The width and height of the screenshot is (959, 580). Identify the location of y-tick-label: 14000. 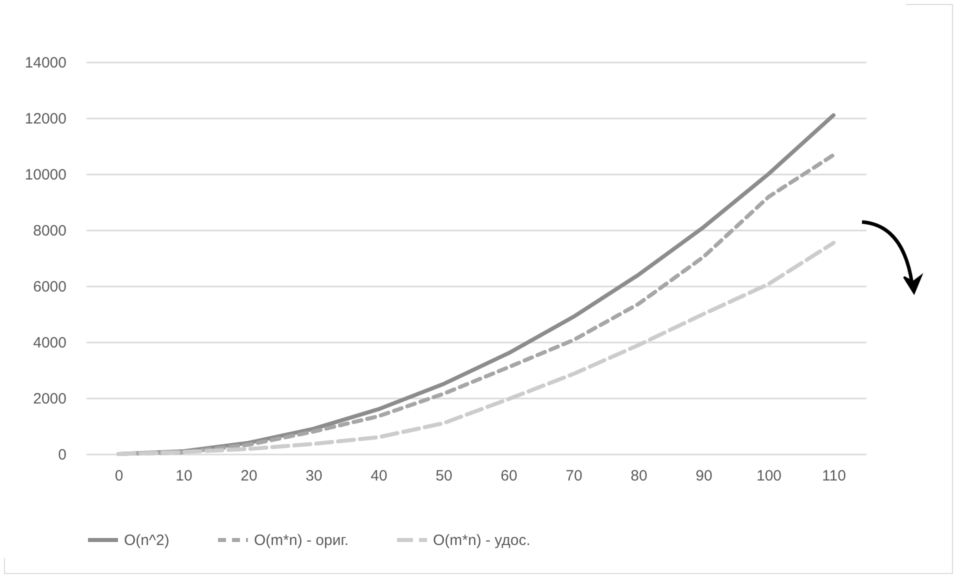
(45, 63).